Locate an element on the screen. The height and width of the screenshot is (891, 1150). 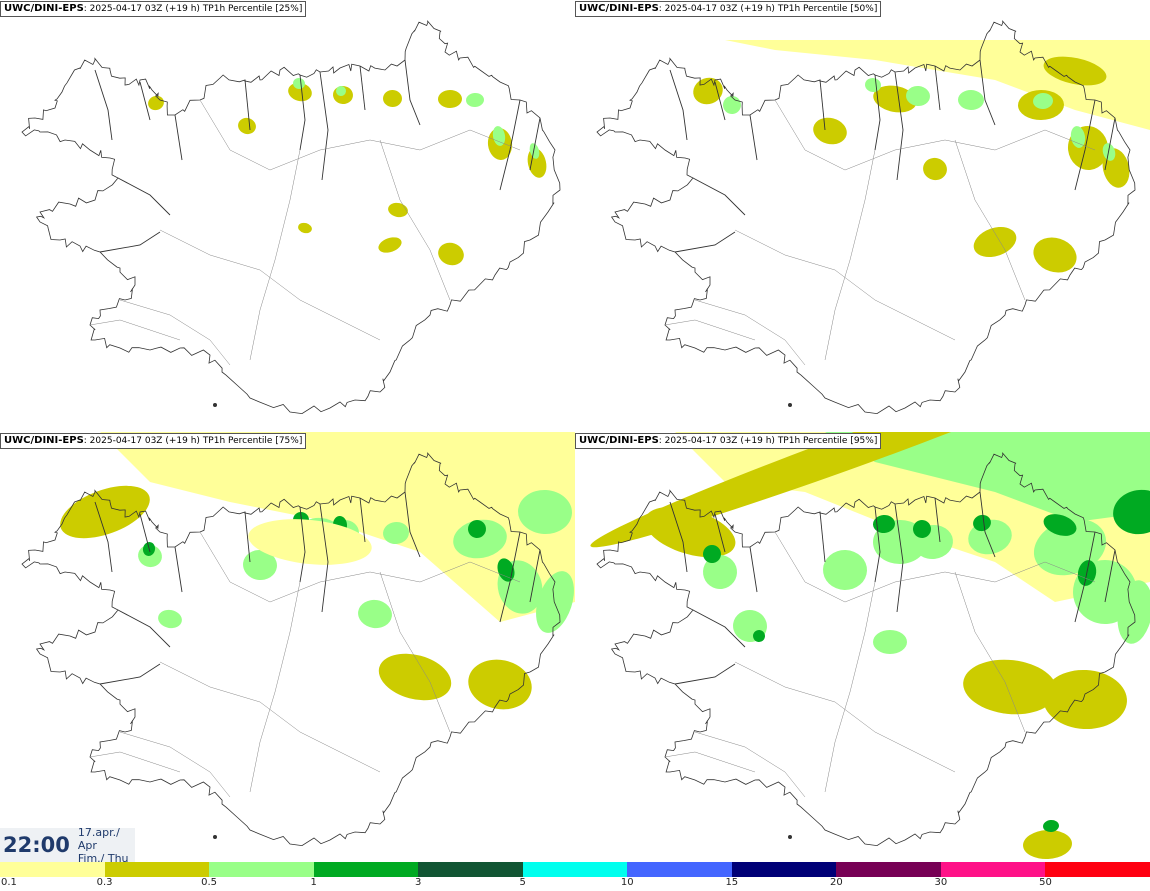
legend-tick-label: 20 is located at coordinates (836, 882).